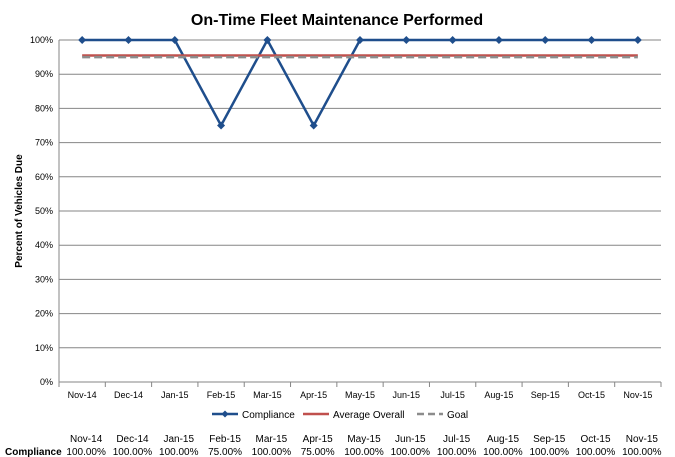 This screenshot has width=675, height=457. Describe the element at coordinates (128, 395) in the screenshot. I see `x-tick-label: Dec-14` at that location.